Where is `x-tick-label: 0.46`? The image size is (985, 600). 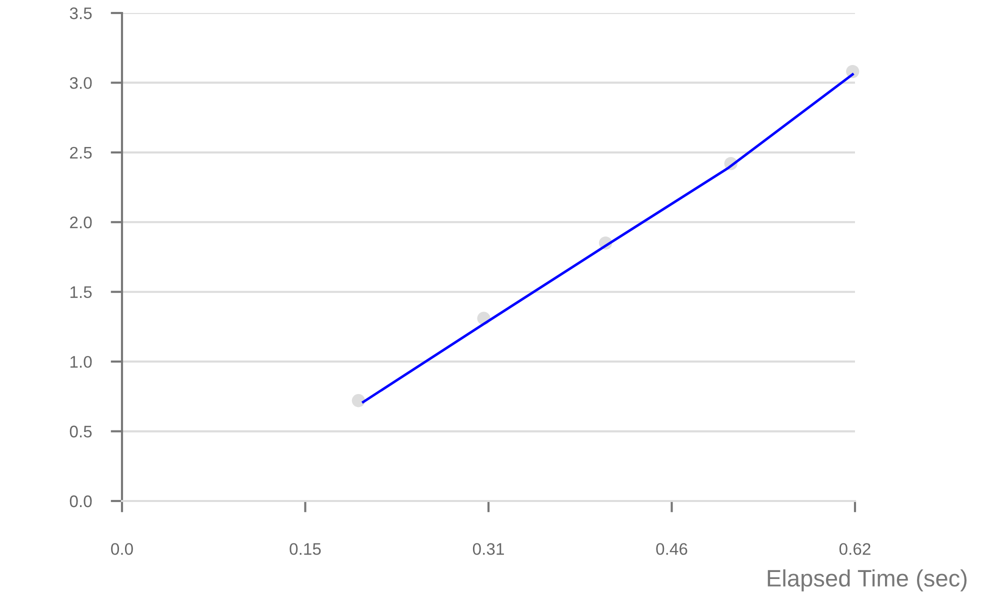
x-tick-label: 0.46 is located at coordinates (672, 549).